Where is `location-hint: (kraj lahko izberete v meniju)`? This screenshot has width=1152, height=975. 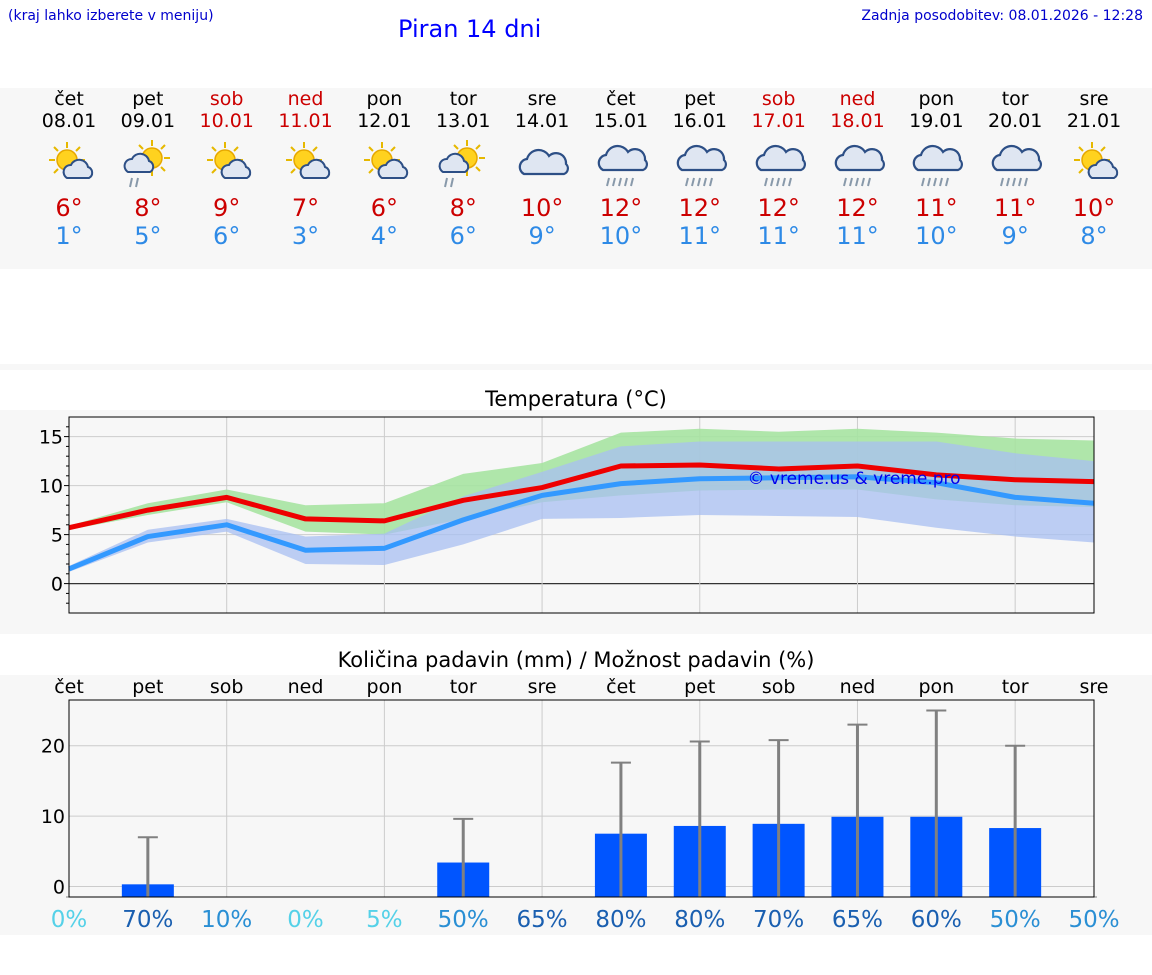 location-hint: (kraj lahko izberete v meniju) is located at coordinates (111, 16).